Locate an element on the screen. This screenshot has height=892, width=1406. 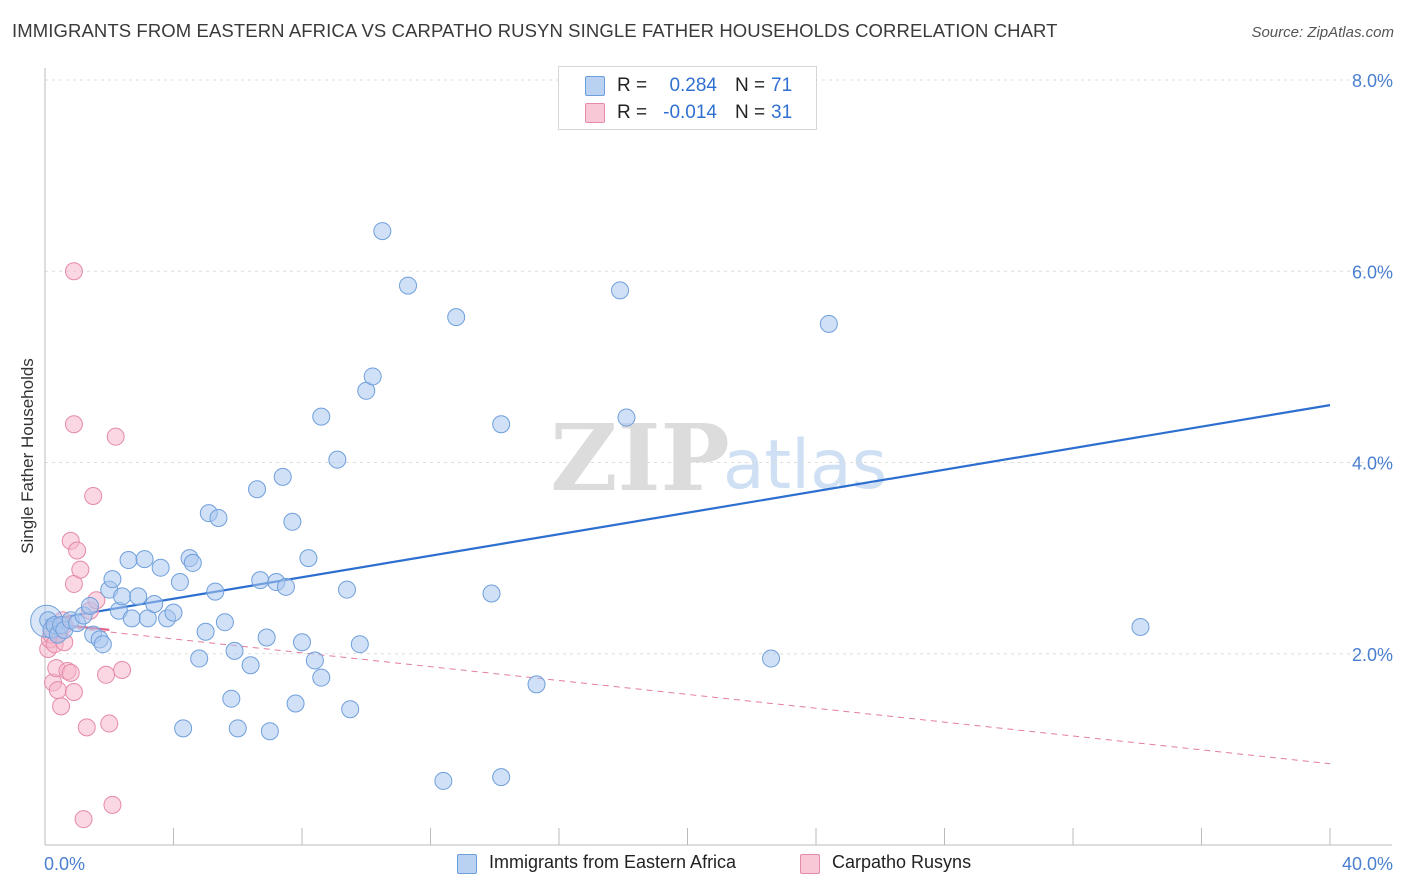
watermark: ZIP atlas is located at coordinates (718, 458).